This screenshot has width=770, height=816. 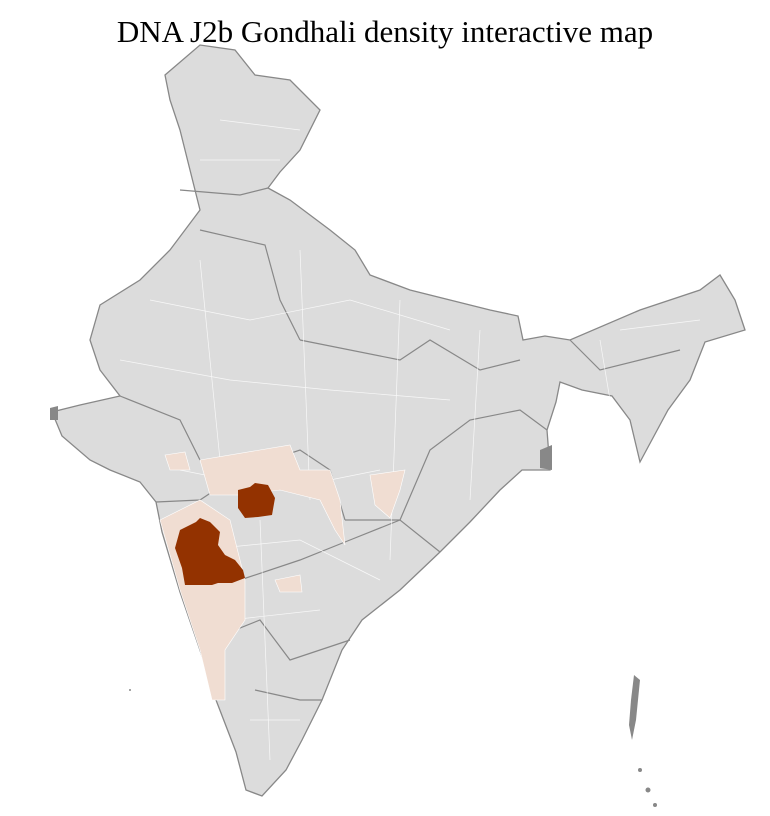 I want to click on gujarat-coast, so click(x=54, y=413).